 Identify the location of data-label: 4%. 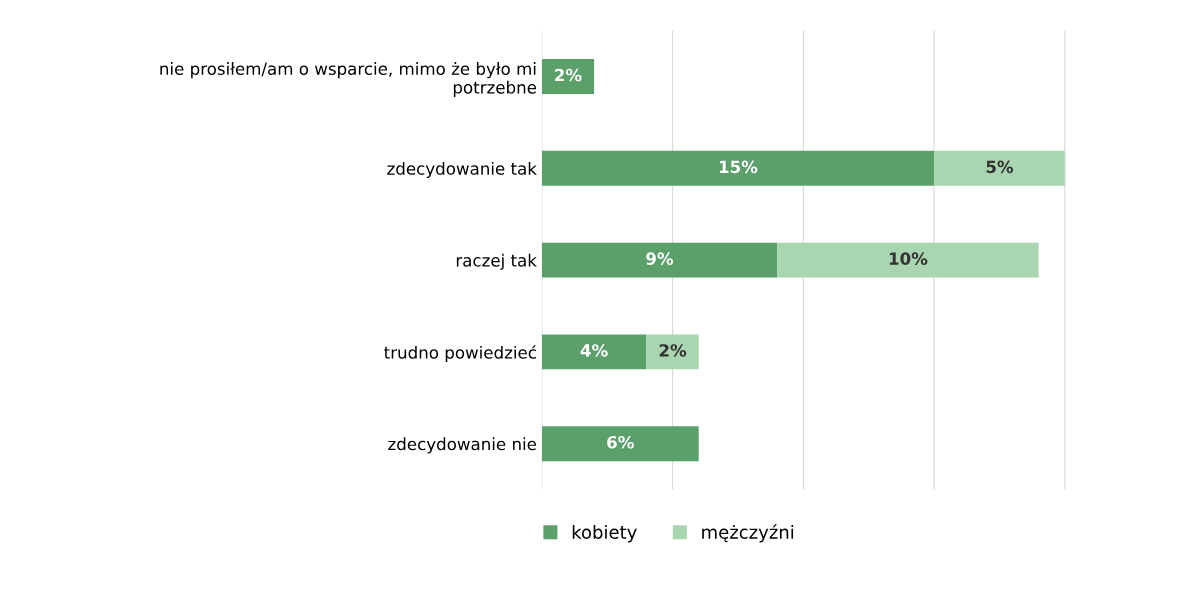
(594, 350).